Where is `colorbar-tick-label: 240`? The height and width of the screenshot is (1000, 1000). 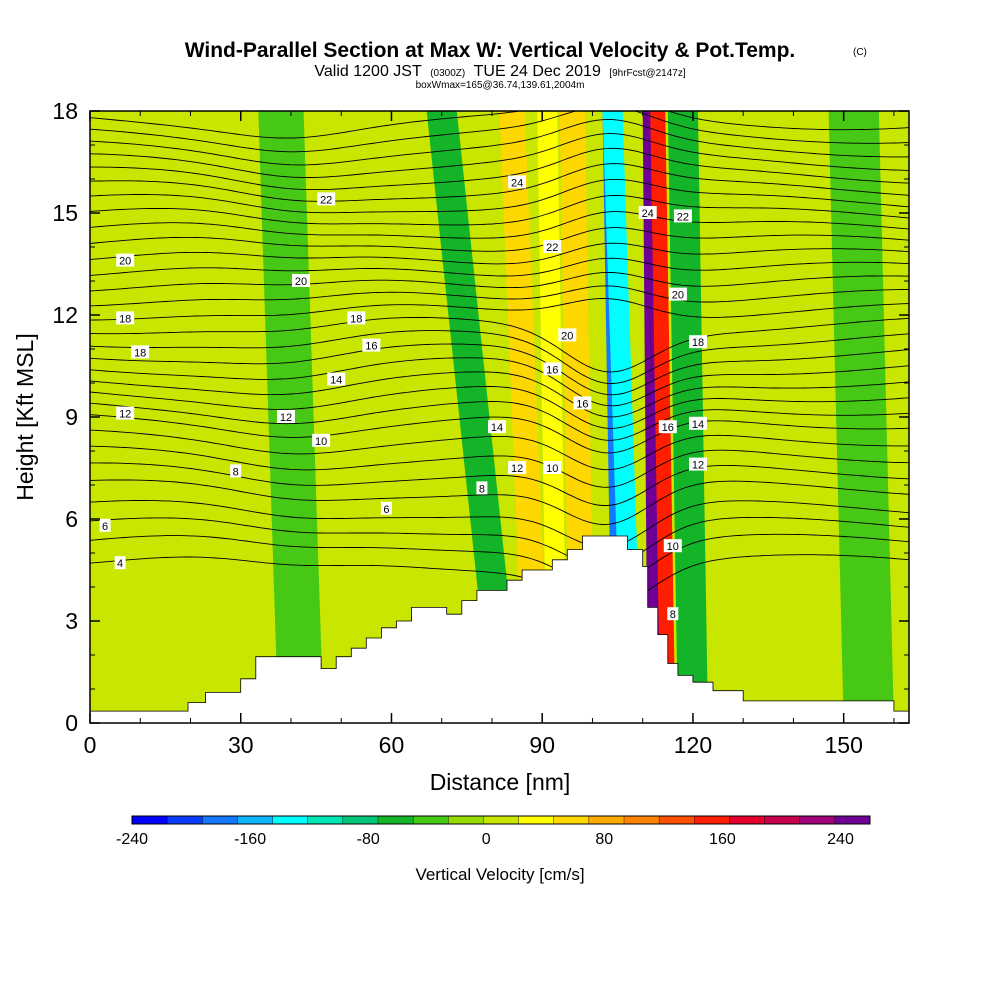 colorbar-tick-label: 240 is located at coordinates (840, 839).